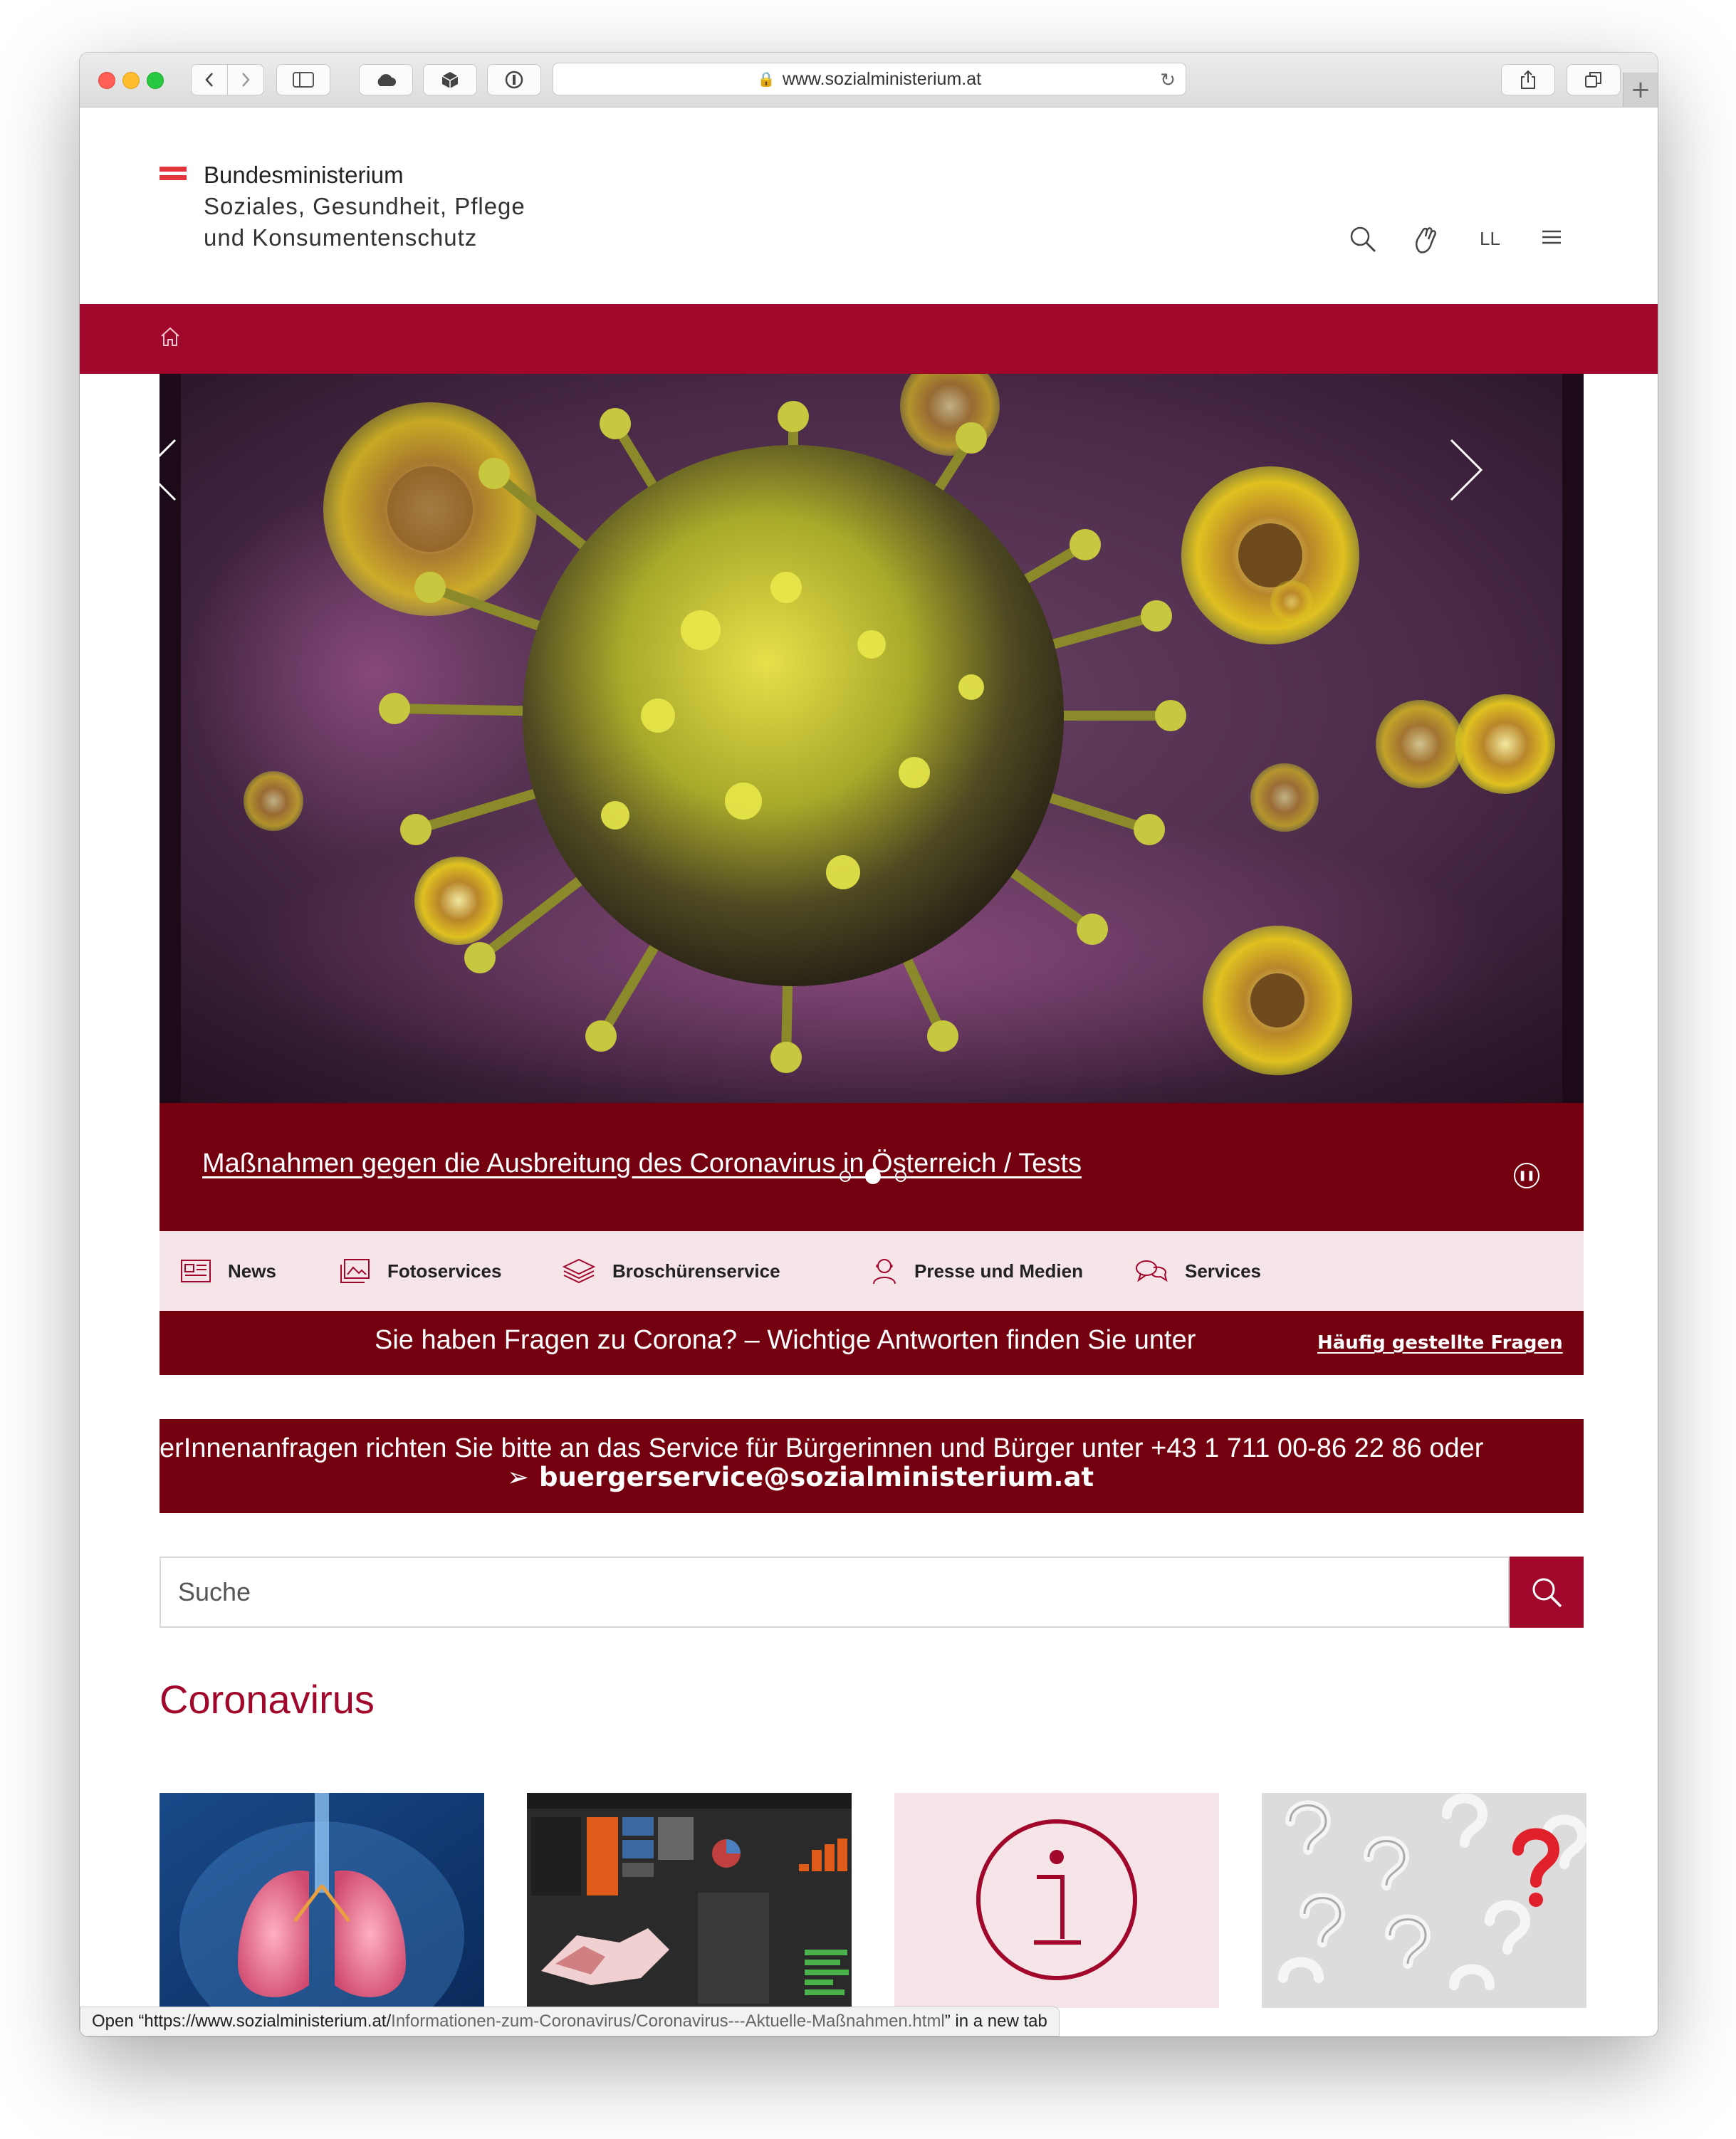  I want to click on cube-icon, so click(450, 80).